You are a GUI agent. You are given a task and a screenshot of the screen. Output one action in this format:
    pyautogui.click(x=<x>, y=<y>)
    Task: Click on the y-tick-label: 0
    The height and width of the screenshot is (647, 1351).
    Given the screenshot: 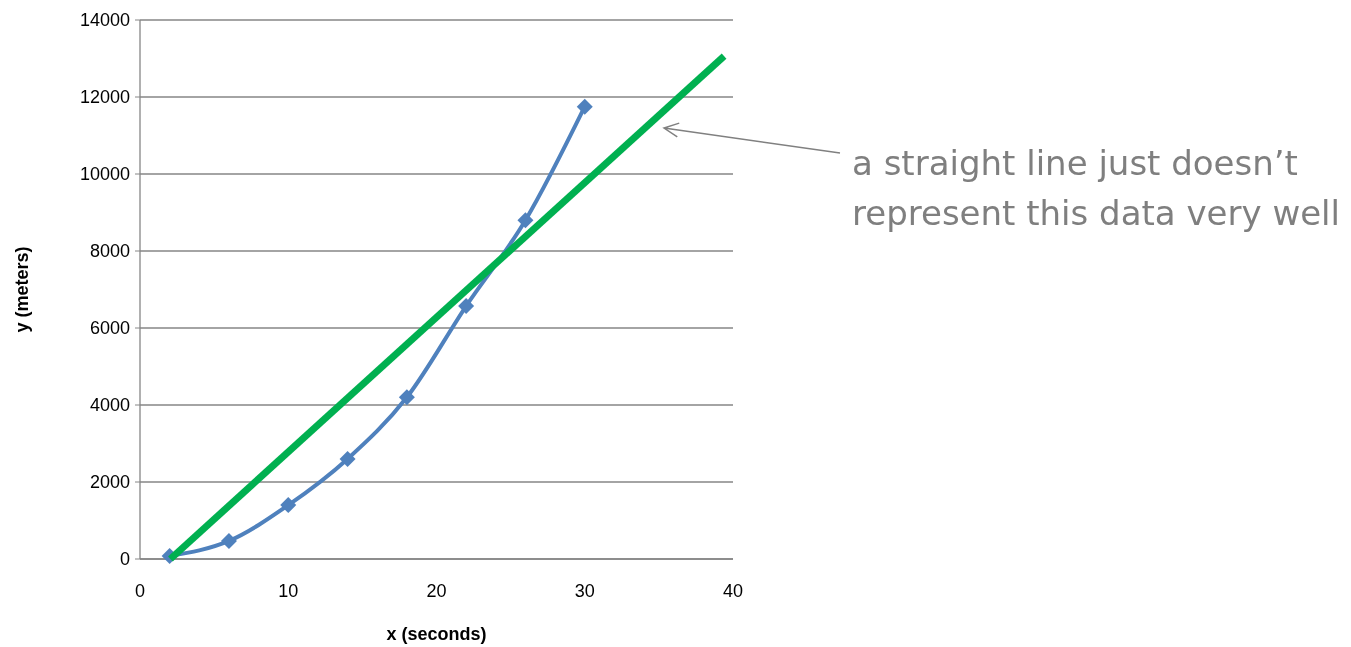 What is the action you would take?
    pyautogui.click(x=124, y=559)
    